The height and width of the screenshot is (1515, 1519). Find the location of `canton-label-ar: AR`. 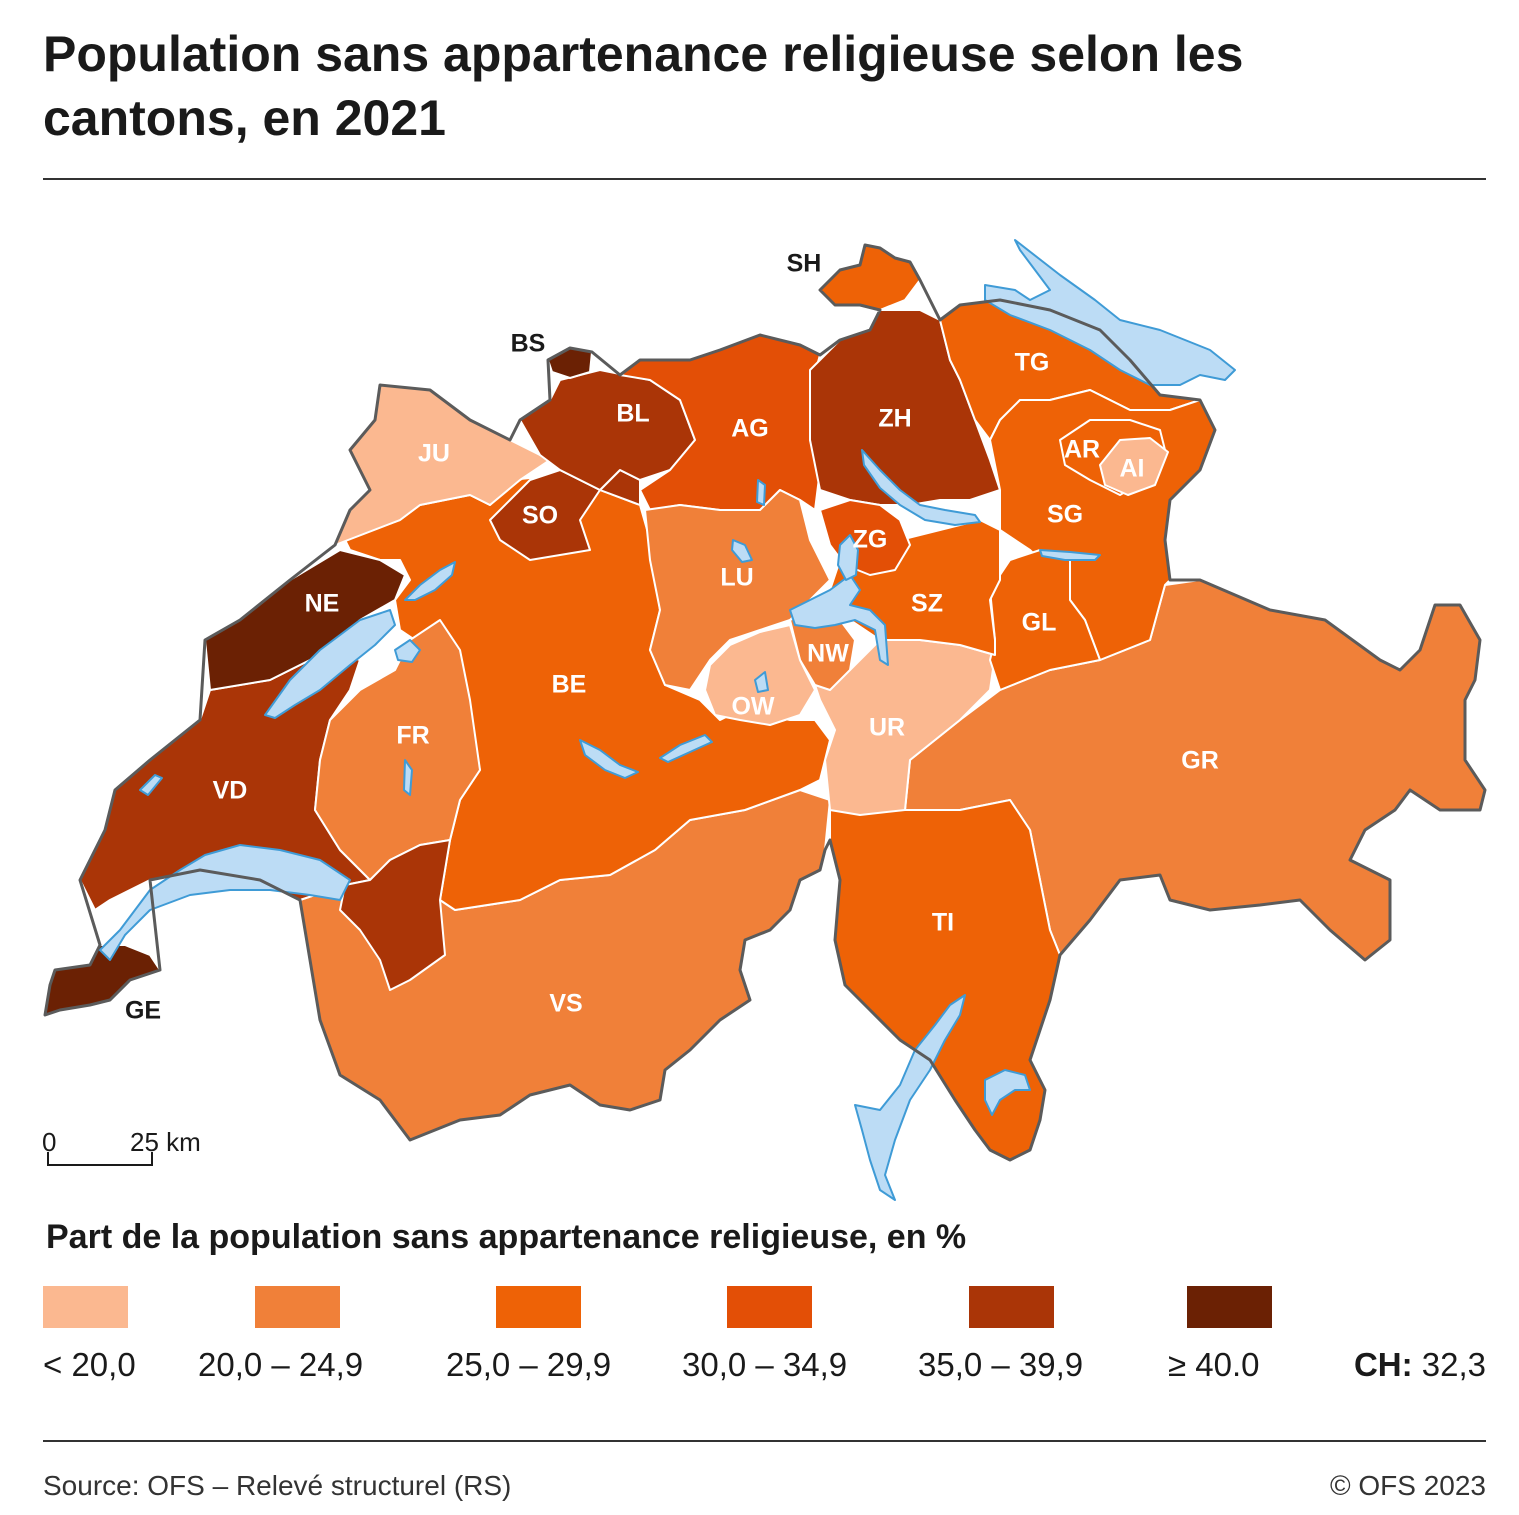

canton-label-ar: AR is located at coordinates (1082, 450).